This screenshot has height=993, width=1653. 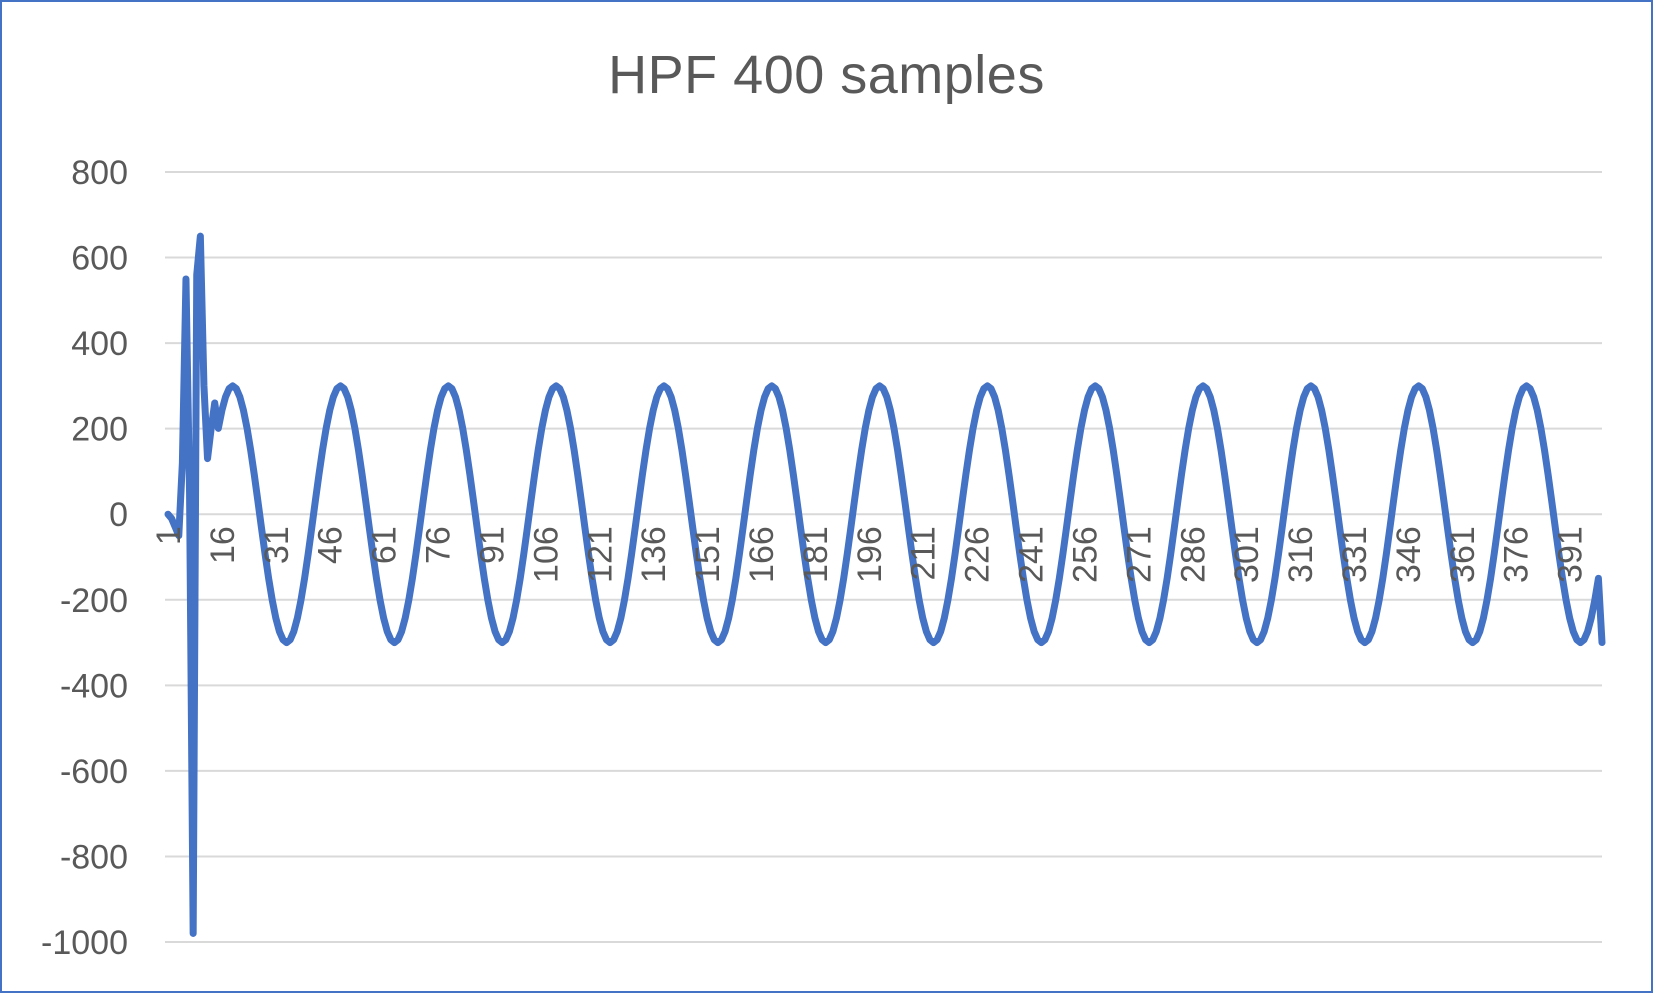 I want to click on x-tick-label: 106, so click(x=546, y=554).